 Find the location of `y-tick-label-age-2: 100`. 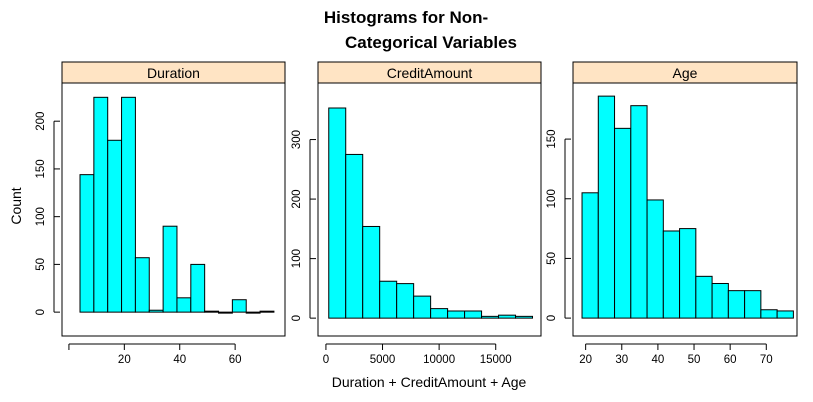

y-tick-label-age-2: 100 is located at coordinates (552, 198).